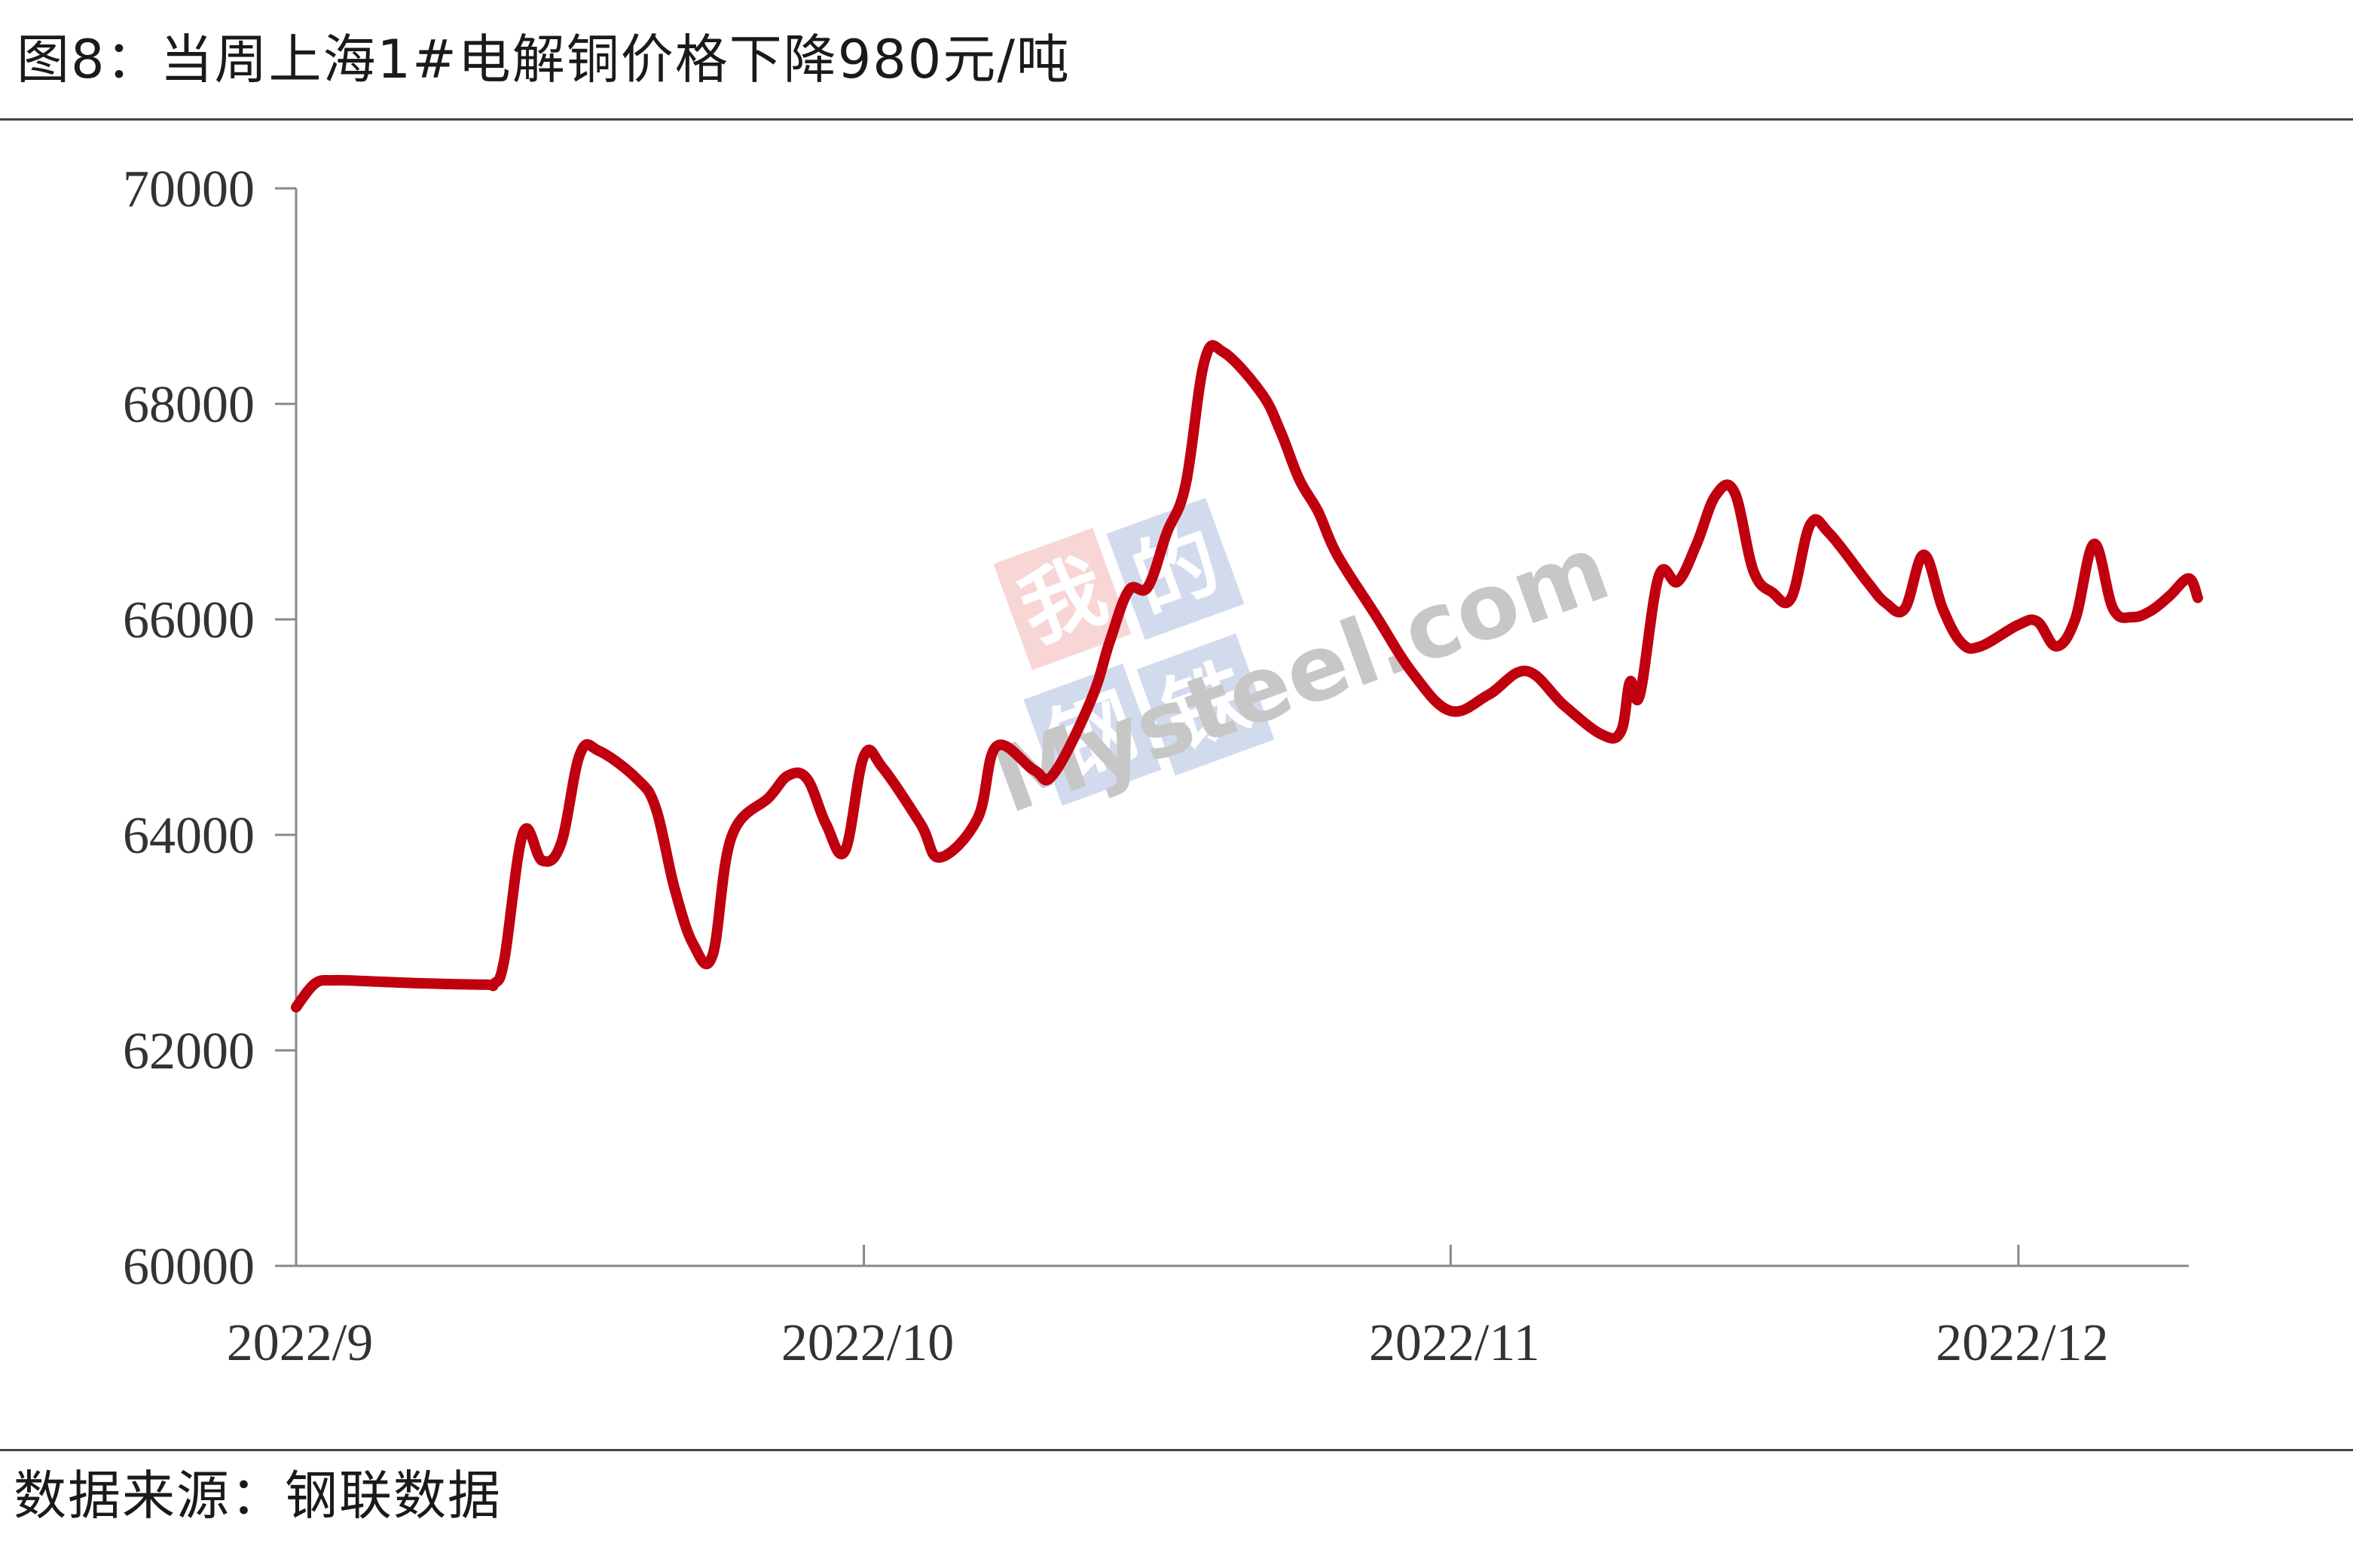 The height and width of the screenshot is (1568, 2353). Describe the element at coordinates (189, 836) in the screenshot. I see `y-tick-label: 64000` at that location.